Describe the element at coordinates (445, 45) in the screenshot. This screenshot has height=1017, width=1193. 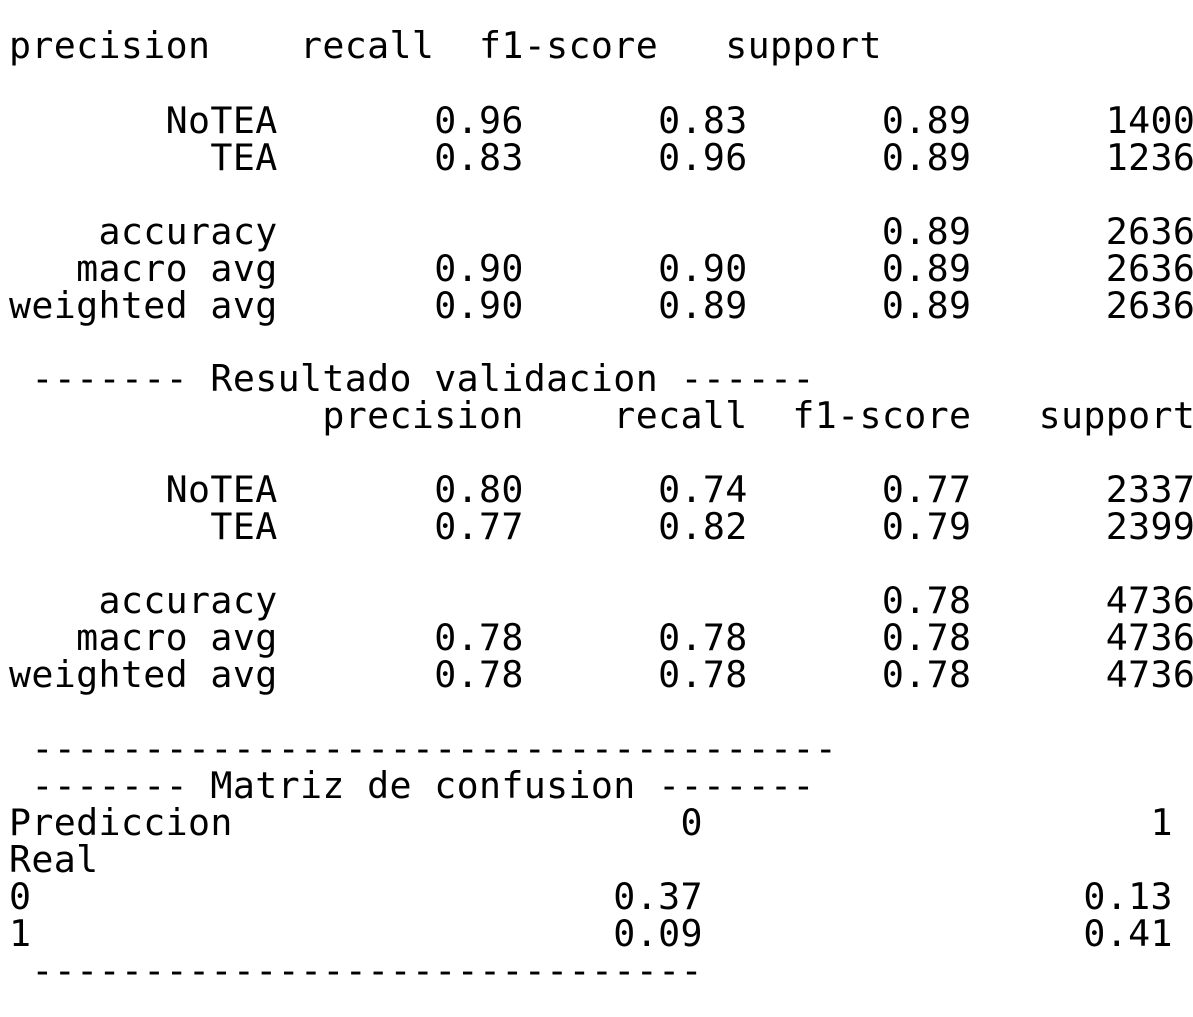
I see `train-report-header: precision recall f1-score support` at that location.